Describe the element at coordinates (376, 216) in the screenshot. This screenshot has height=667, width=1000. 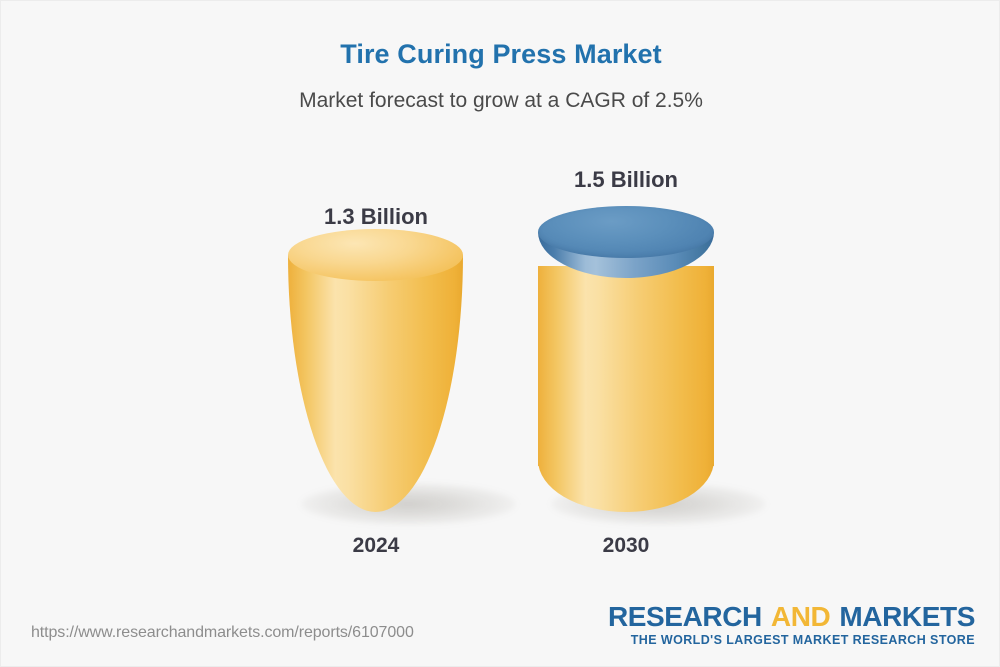
I see `bar-value-label-2024: 1.3 Billion` at that location.